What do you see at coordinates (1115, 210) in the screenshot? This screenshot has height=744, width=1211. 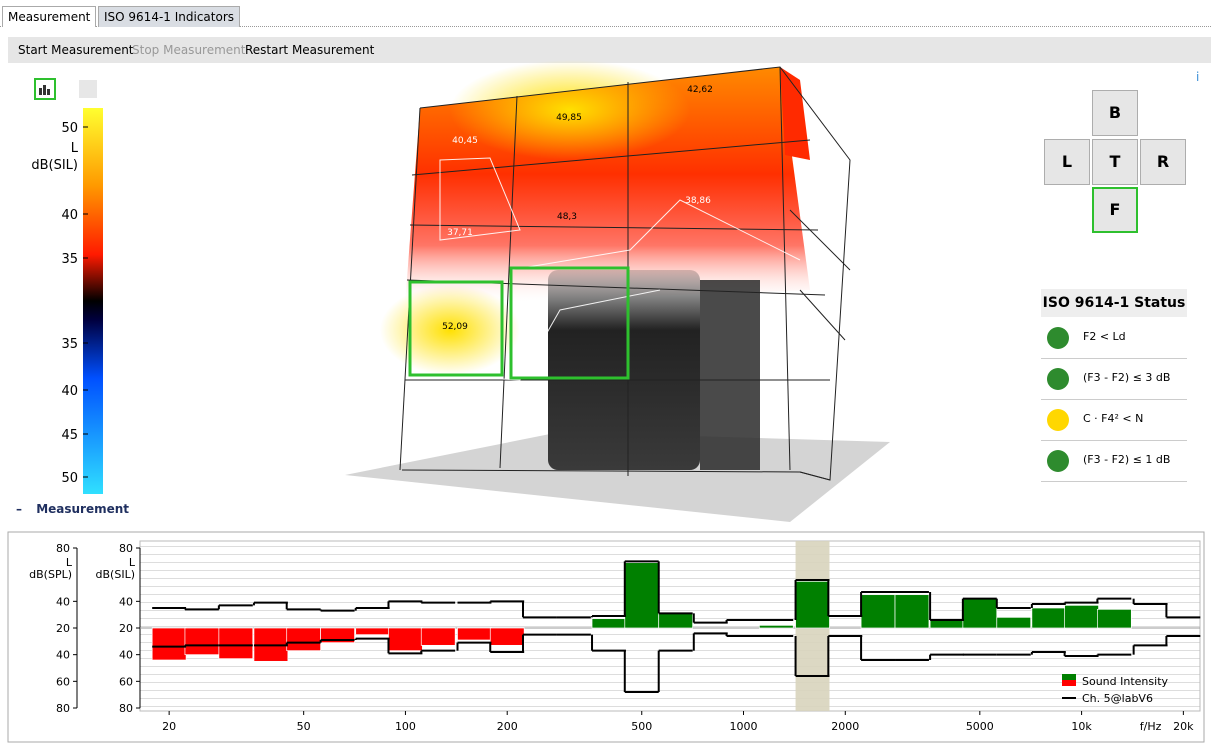 I see `view-button: F` at bounding box center [1115, 210].